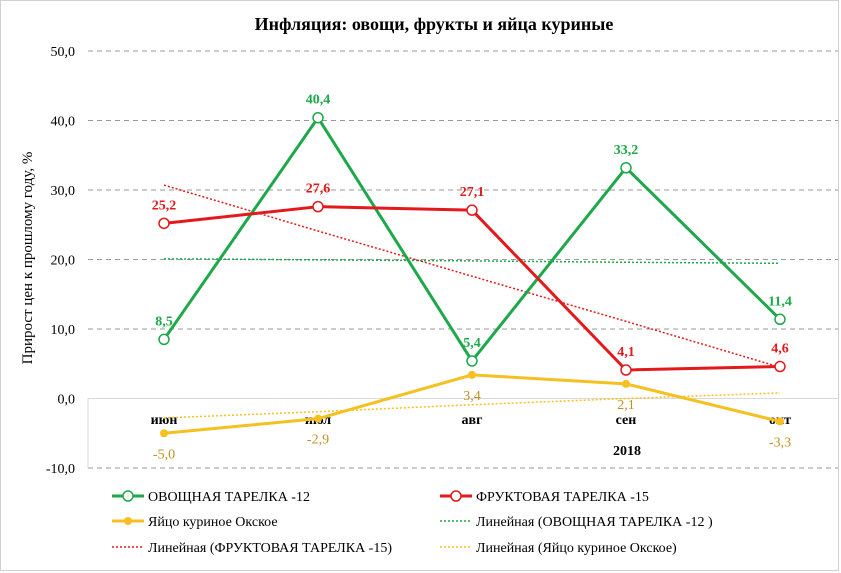  What do you see at coordinates (472, 343) in the screenshot?
I see `data-label: 5,4` at bounding box center [472, 343].